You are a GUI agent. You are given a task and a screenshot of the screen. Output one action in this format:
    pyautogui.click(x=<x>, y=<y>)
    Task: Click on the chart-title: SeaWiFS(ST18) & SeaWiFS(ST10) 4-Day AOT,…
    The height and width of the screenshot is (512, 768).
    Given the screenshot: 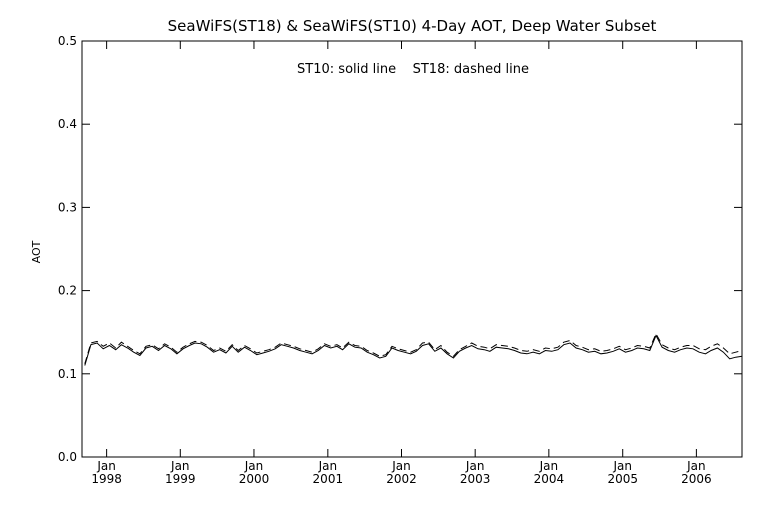 What is the action you would take?
    pyautogui.click(x=412, y=26)
    